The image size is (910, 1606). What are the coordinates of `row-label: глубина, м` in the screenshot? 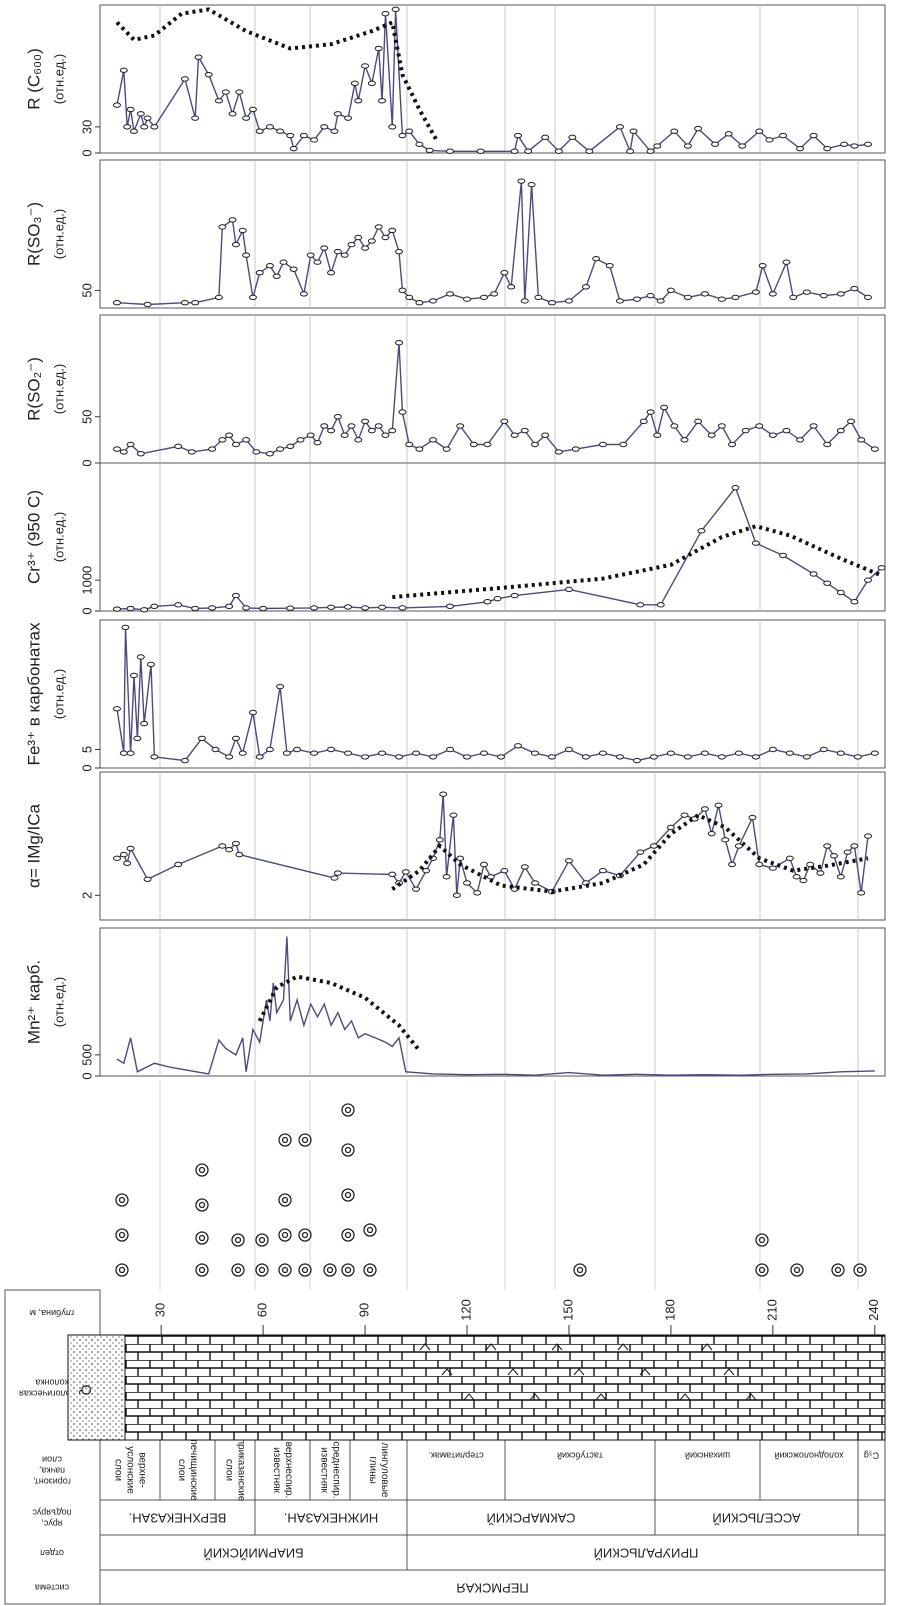 It's located at (52, 1313).